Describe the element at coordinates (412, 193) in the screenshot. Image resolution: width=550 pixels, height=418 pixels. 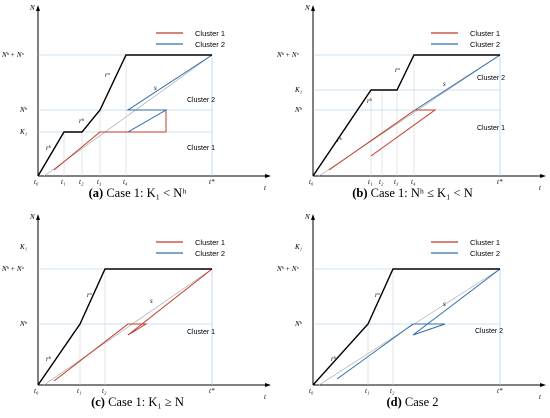
I see `caption: (b) Case 1: Nʰ ≤ K₁ < N` at that location.